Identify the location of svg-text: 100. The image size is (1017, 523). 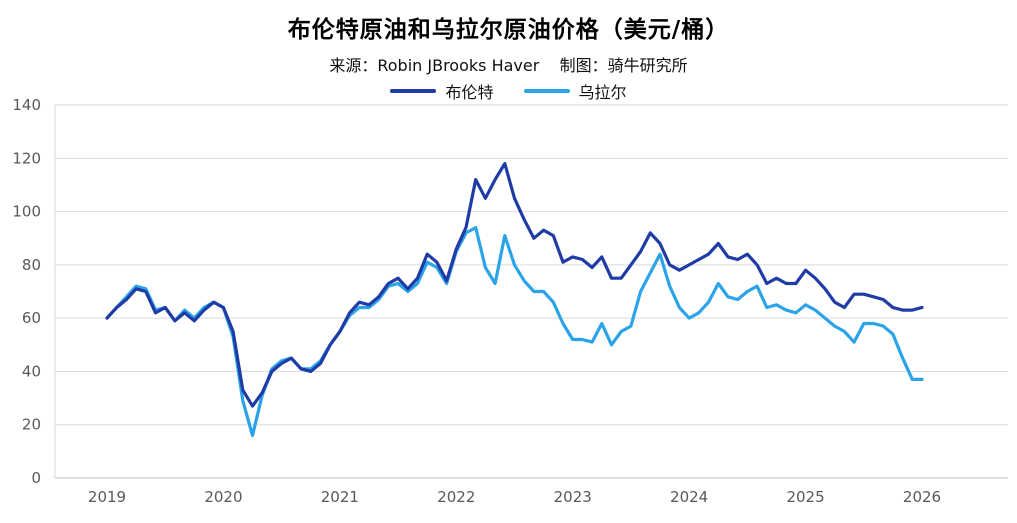
(26, 212).